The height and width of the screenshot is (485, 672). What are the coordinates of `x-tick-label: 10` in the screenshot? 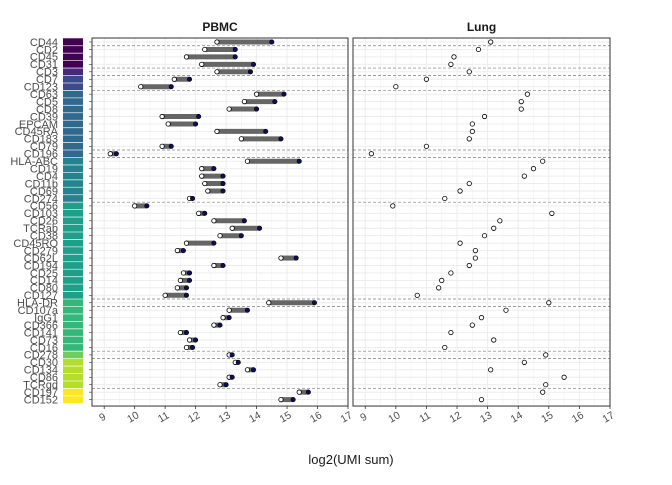 It's located at (133, 417).